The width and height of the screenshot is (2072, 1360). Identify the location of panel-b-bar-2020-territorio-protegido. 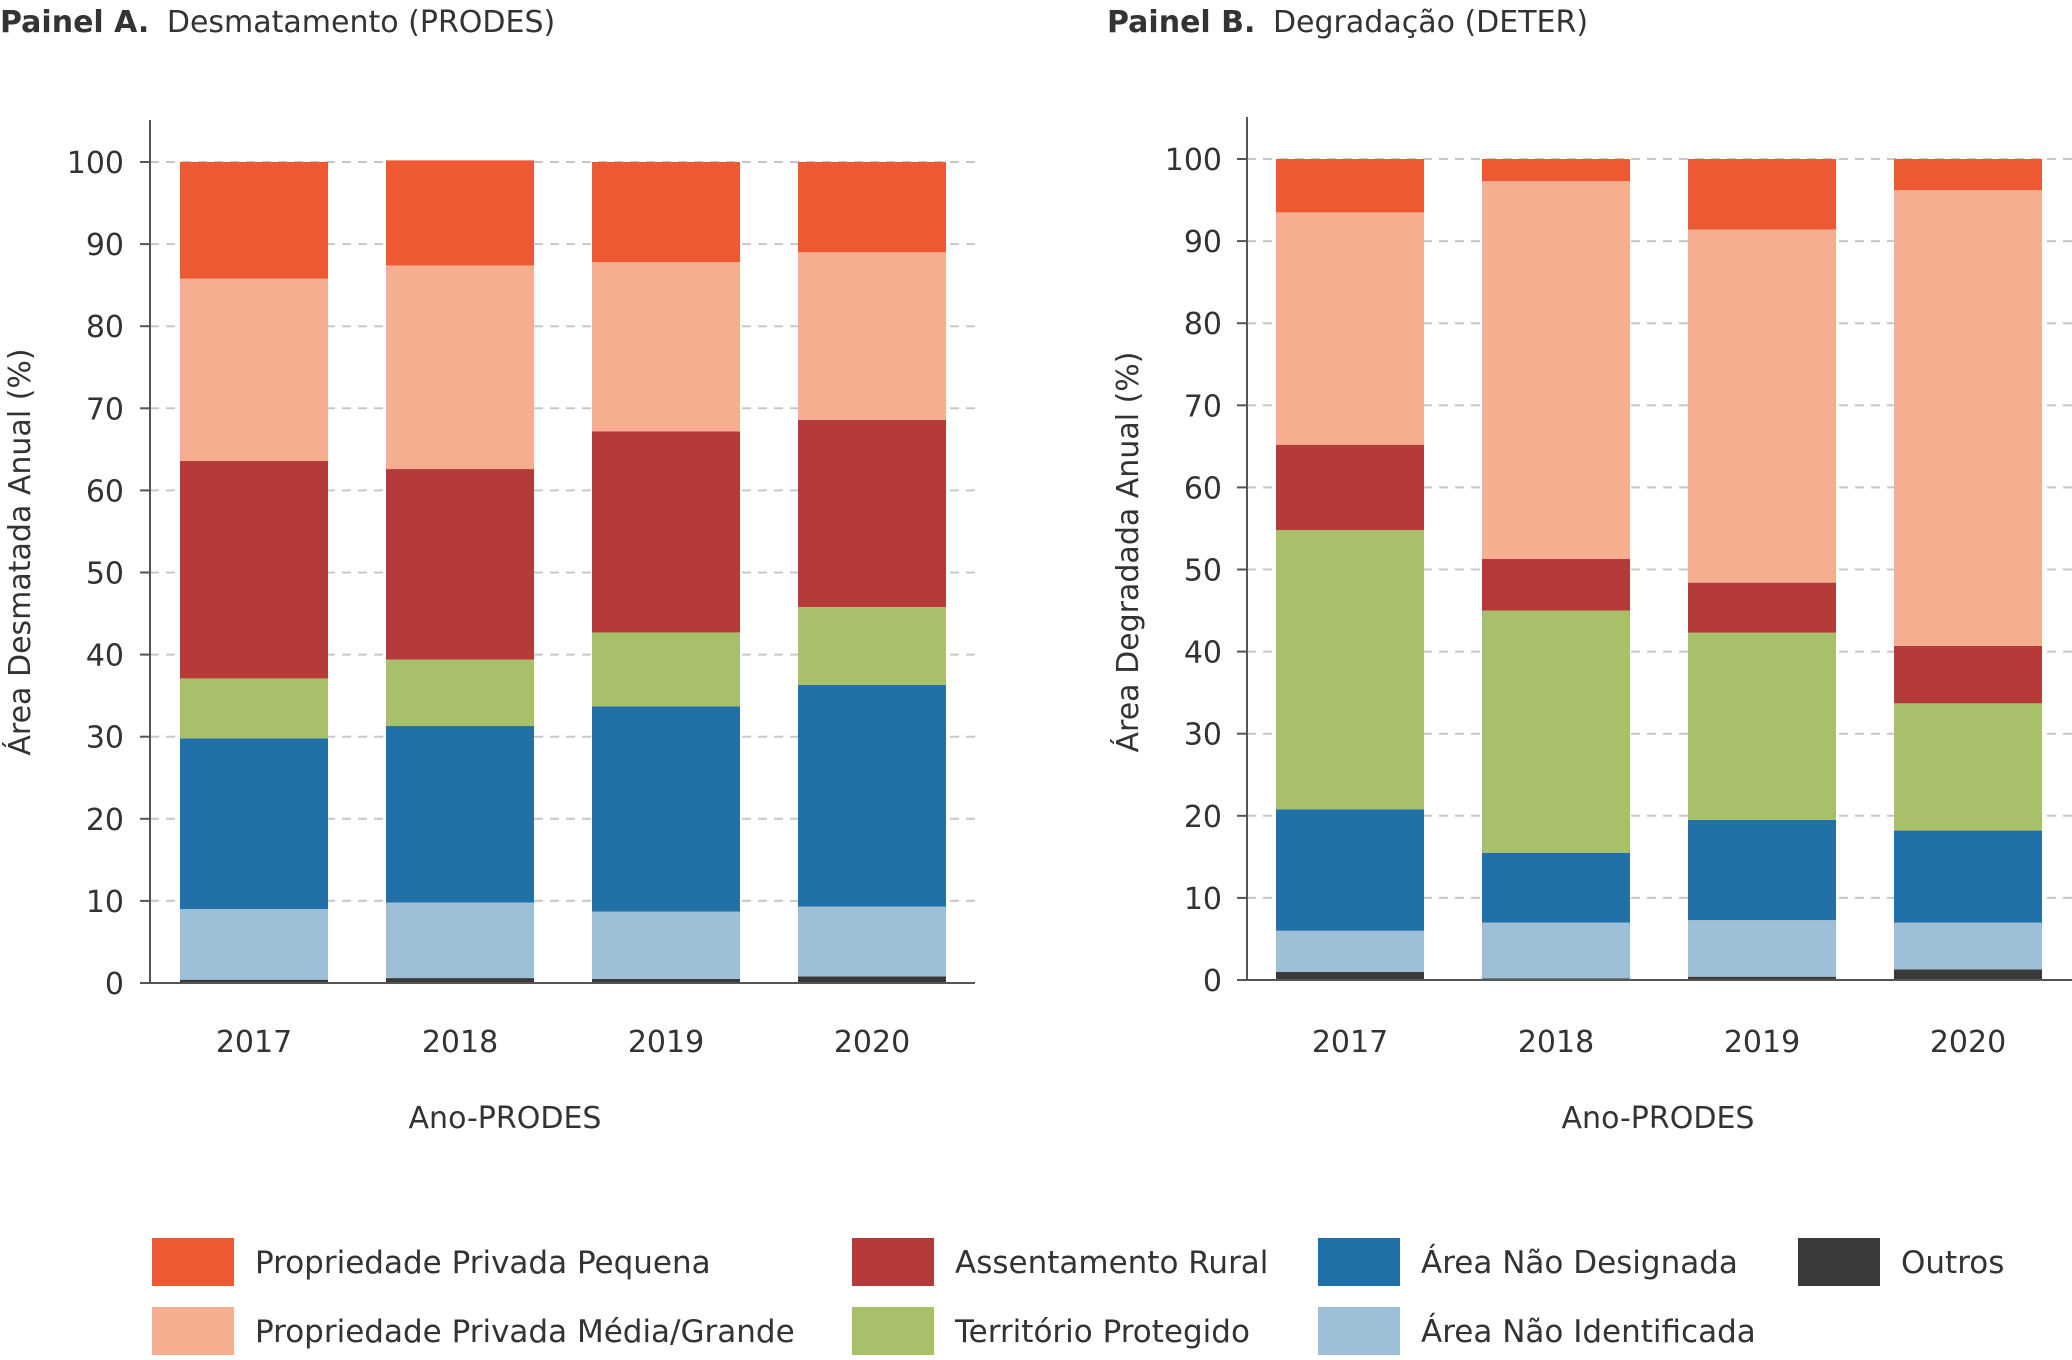
(1968, 767).